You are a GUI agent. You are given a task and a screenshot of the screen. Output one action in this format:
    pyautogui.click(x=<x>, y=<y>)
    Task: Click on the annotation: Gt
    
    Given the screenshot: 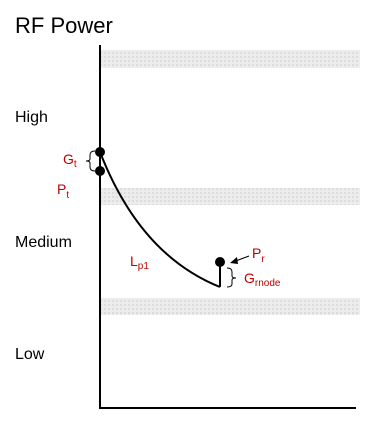 What is the action you would take?
    pyautogui.click(x=70, y=160)
    